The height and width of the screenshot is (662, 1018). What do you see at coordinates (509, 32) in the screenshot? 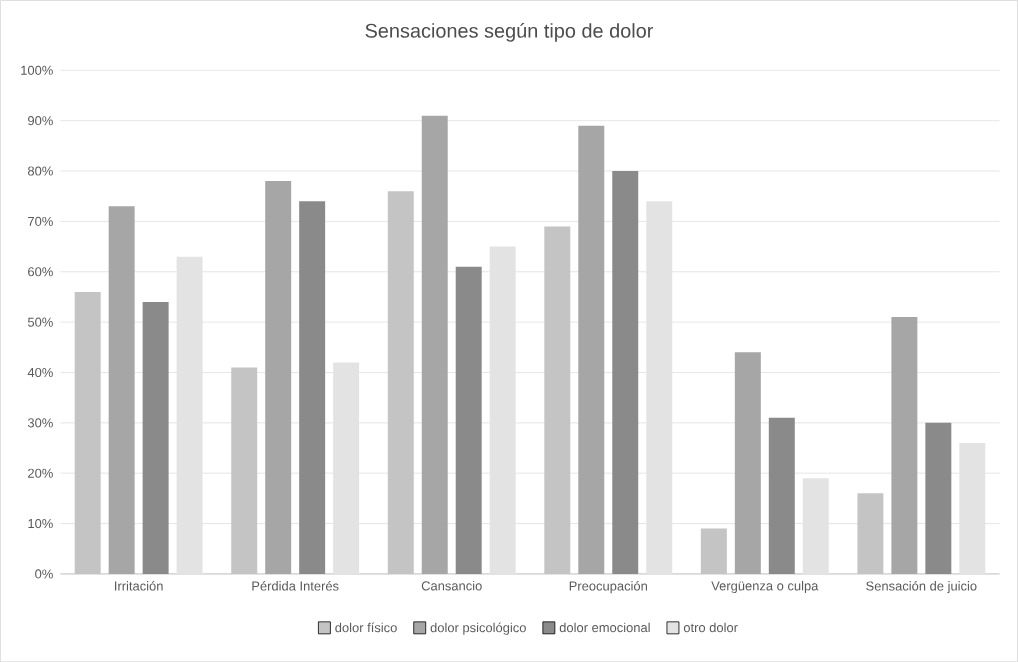
I see `chart-title: Sensaciones según tipo de dolor` at bounding box center [509, 32].